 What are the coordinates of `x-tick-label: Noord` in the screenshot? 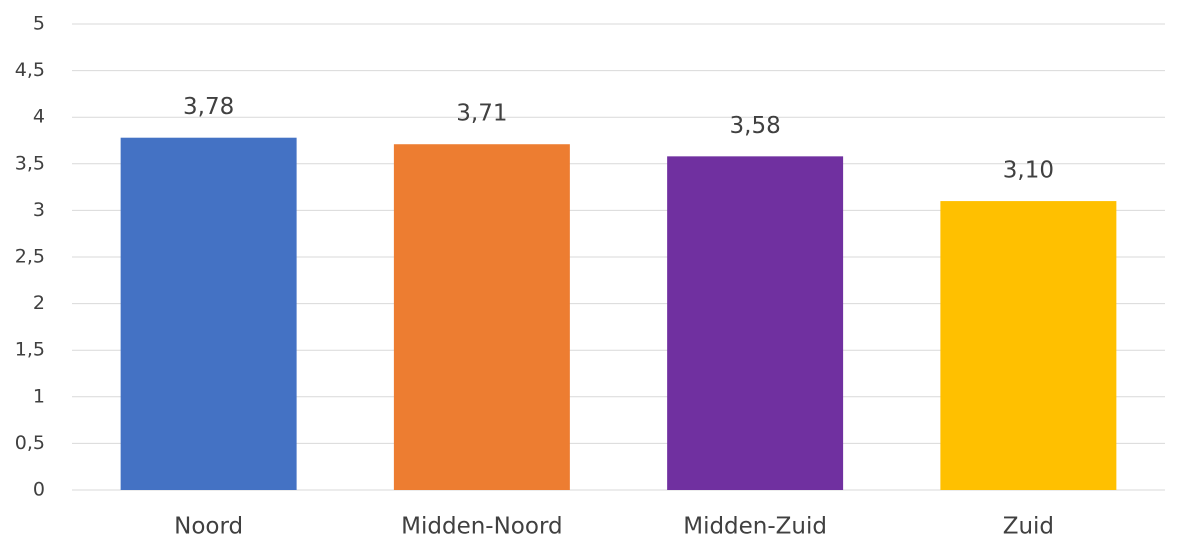 It's located at (208, 527).